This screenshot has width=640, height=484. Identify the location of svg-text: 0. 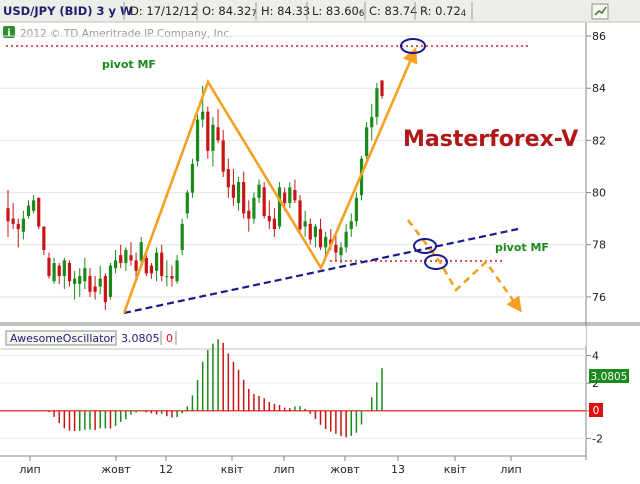
(596, 411).